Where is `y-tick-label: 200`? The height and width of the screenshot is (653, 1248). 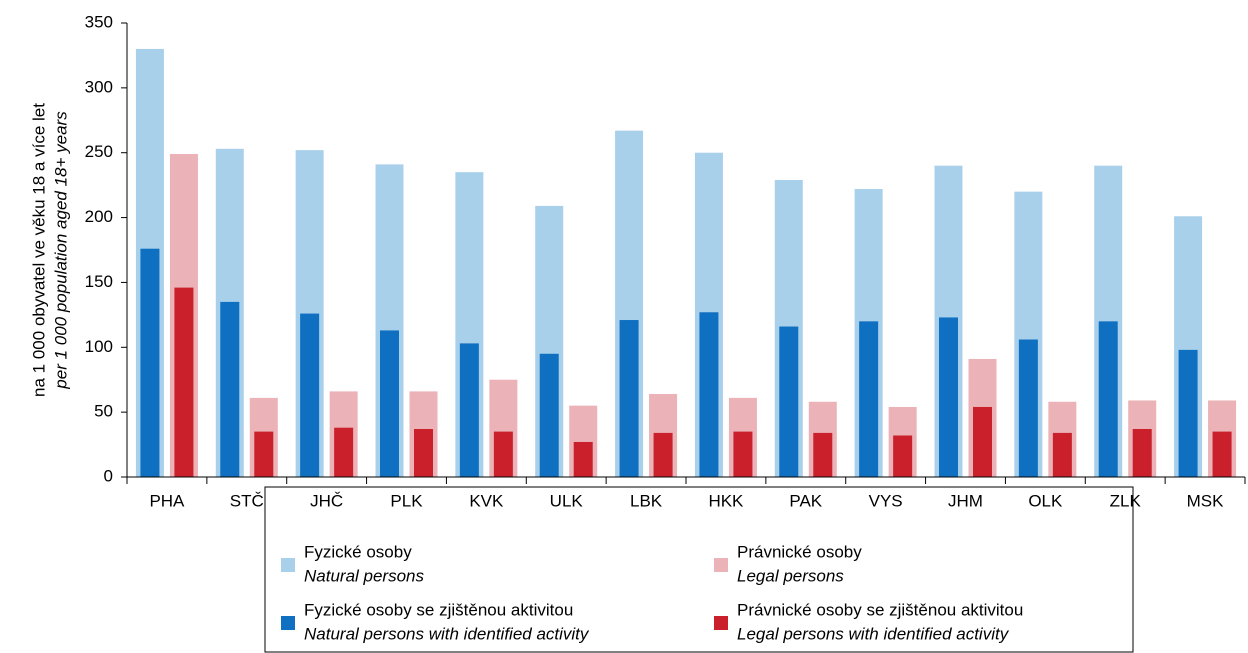
y-tick-label: 200 is located at coordinates (99, 216).